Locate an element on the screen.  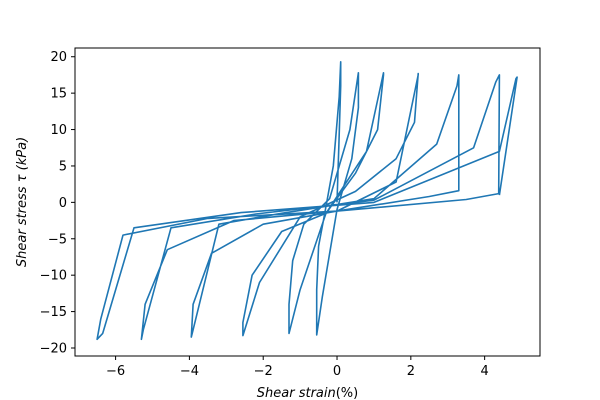
y-tick-label: −10 is located at coordinates (53, 276).